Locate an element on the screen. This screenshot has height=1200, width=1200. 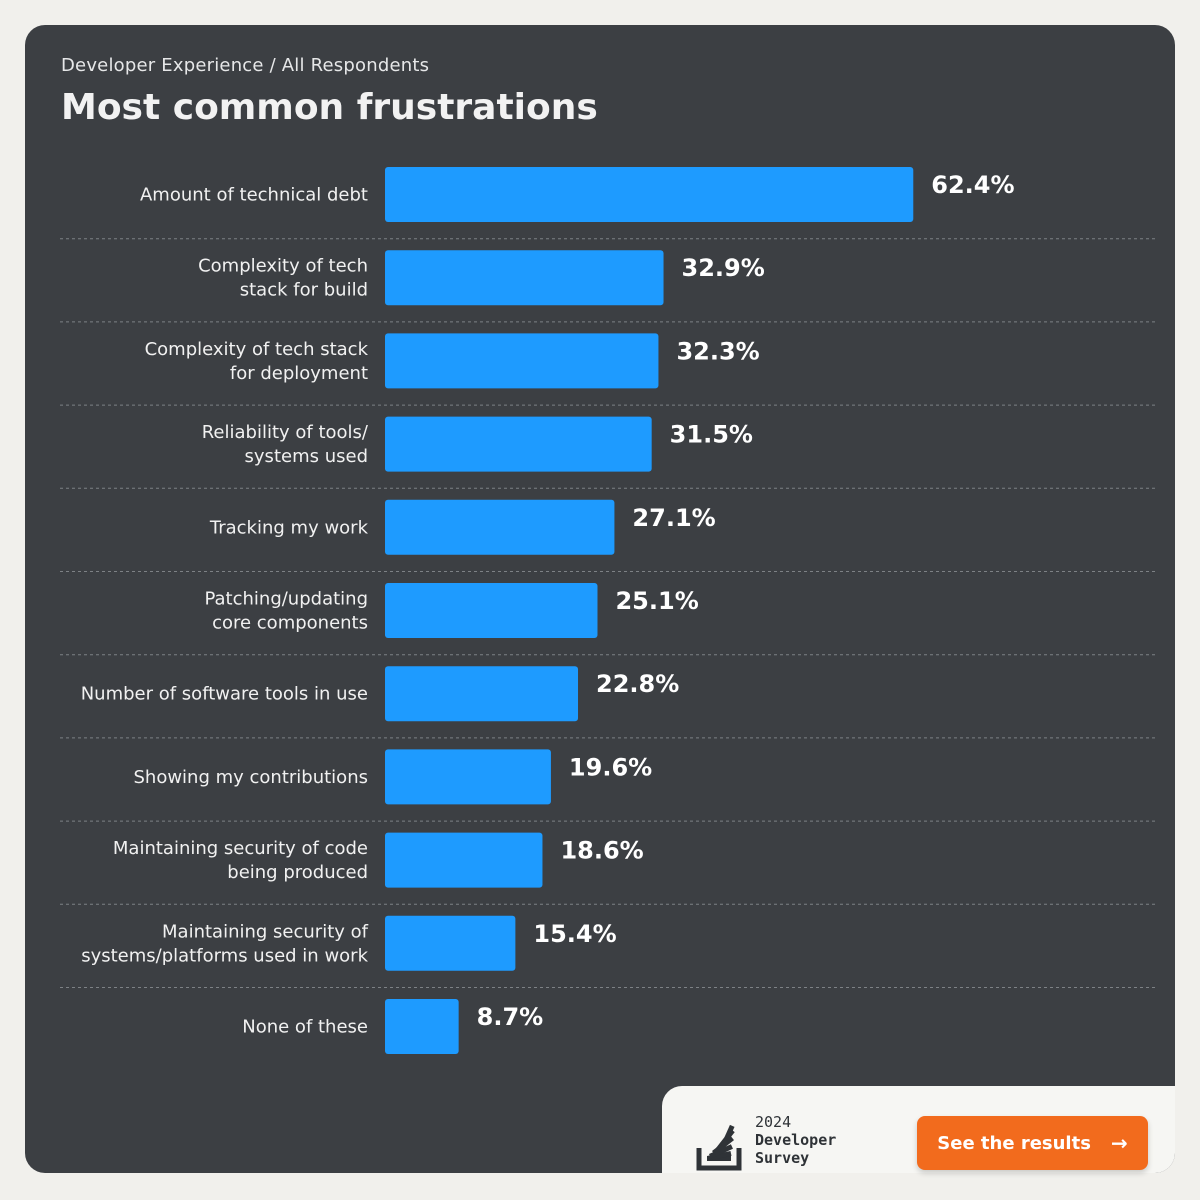
category-label-4: Tracking my work is located at coordinates (289, 527).